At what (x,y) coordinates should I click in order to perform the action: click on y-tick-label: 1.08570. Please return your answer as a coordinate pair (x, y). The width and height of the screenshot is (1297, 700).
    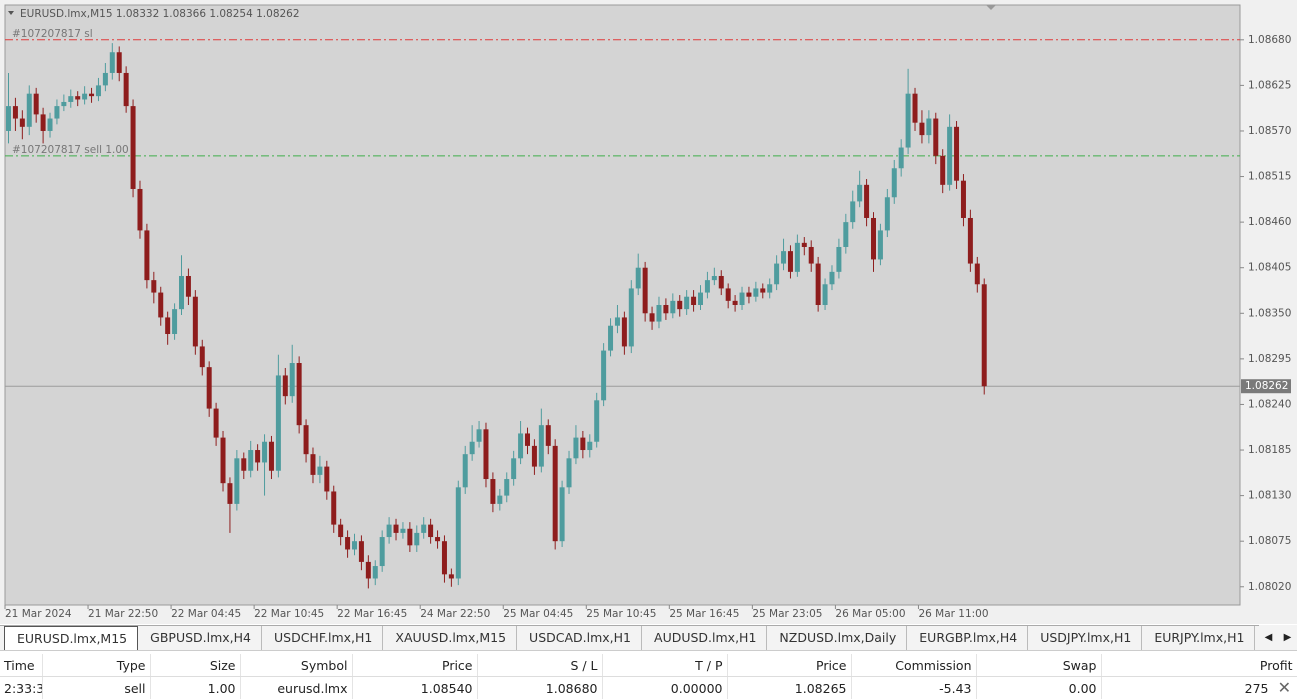
    Looking at the image, I should click on (1269, 131).